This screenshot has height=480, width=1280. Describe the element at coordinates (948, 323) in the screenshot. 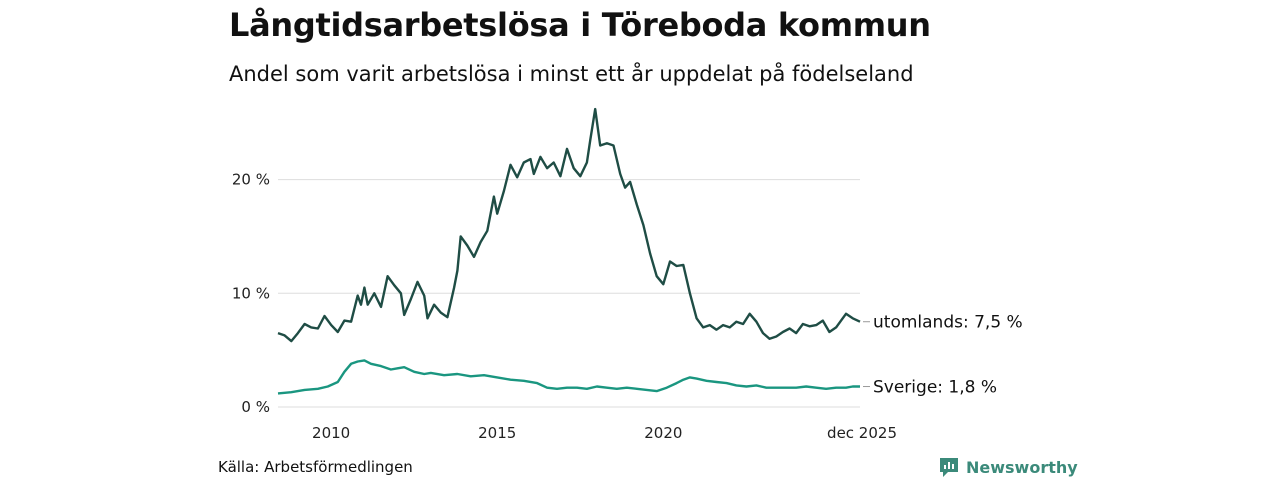

I see `series-end-label-utomlands: utomlands: 7,5 %` at that location.